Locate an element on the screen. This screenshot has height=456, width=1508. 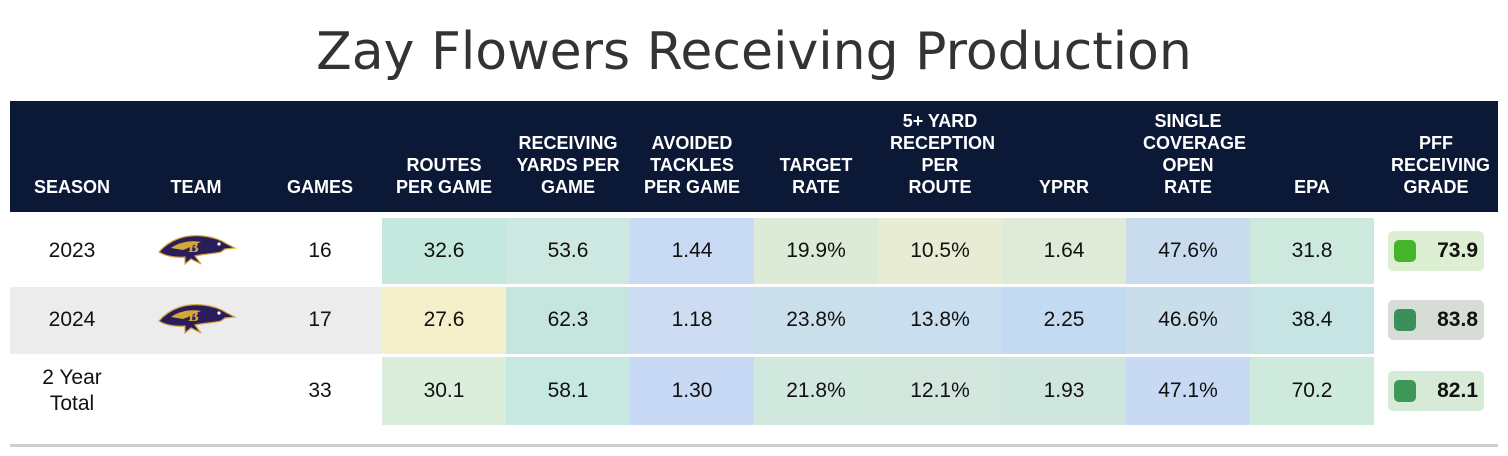
column-header: GAMES is located at coordinates (319, 187).